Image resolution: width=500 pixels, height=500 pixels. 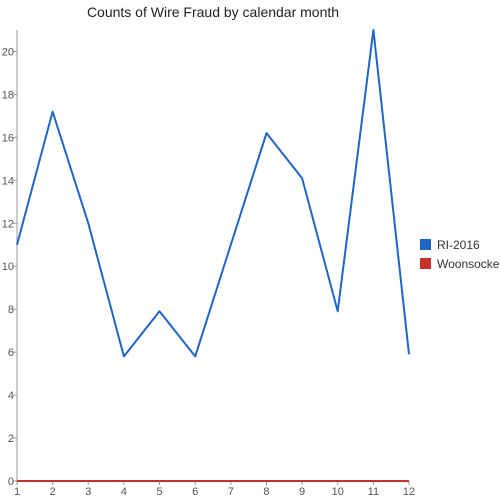 I want to click on x-axis-ticks: 1 2 3 4 5 6 7 8 9 10 11 12, so click(x=214, y=489).